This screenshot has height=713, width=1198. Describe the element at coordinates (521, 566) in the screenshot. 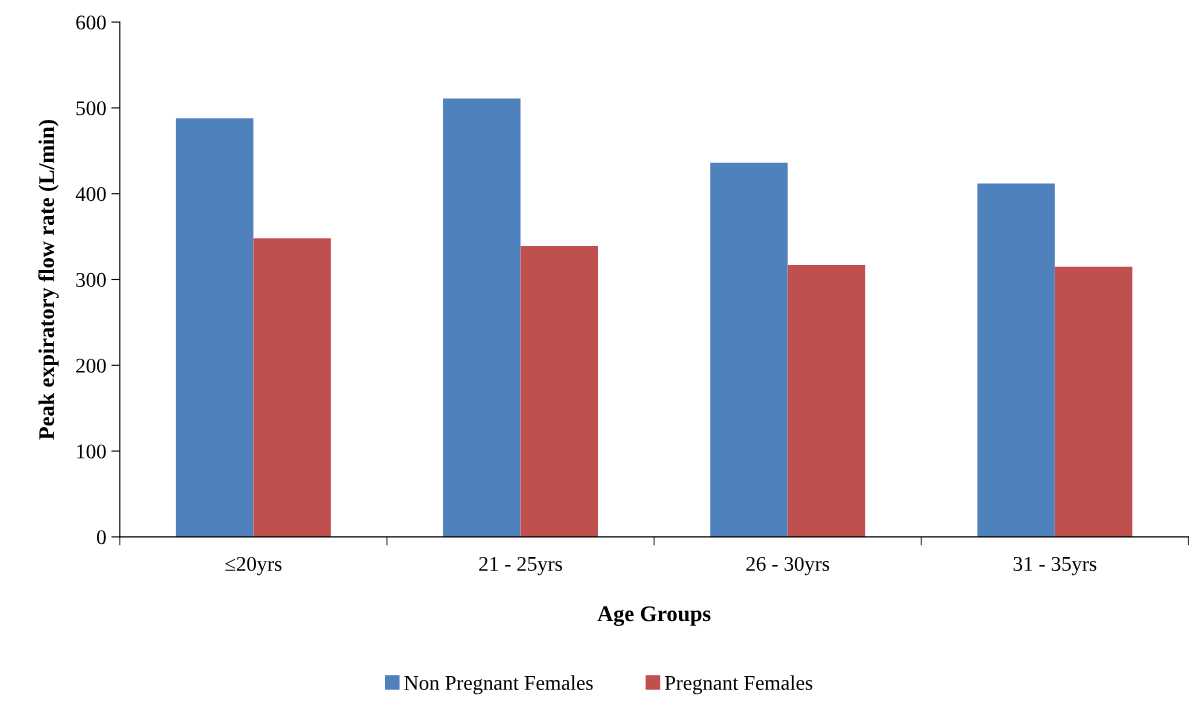

I see `x-tick-label: 21 - 25yrs` at that location.